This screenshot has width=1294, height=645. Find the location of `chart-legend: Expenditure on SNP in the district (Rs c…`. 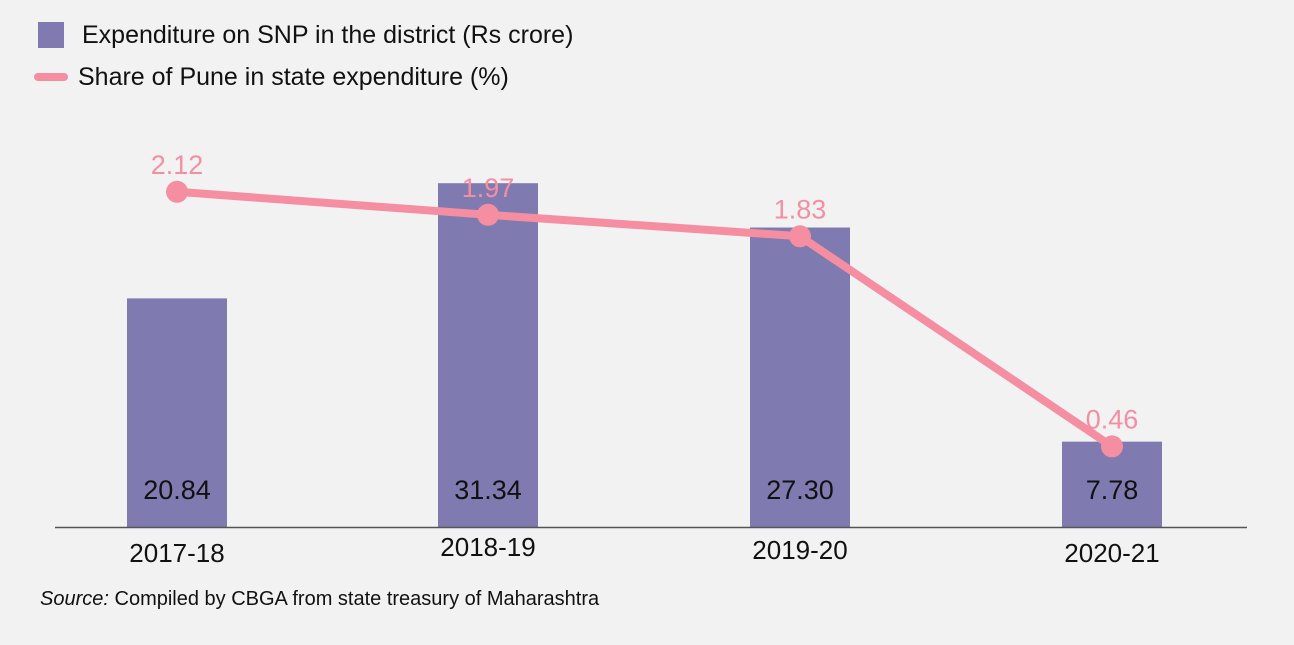

chart-legend: Expenditure on SNP in the district (Rs c… is located at coordinates (303, 56).